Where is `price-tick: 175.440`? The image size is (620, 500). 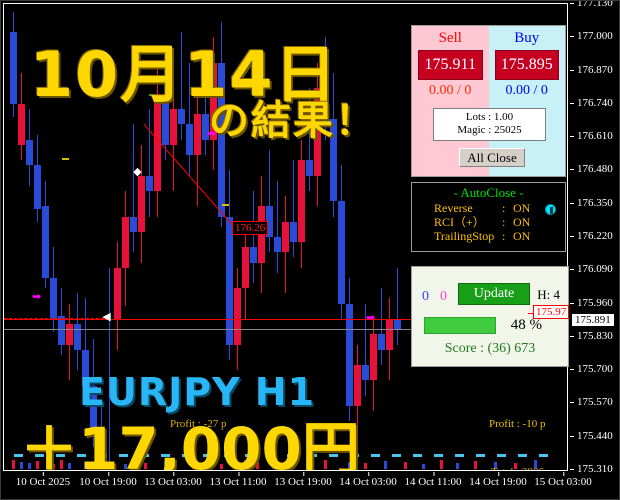 price-tick: 175.440 is located at coordinates (591, 435).